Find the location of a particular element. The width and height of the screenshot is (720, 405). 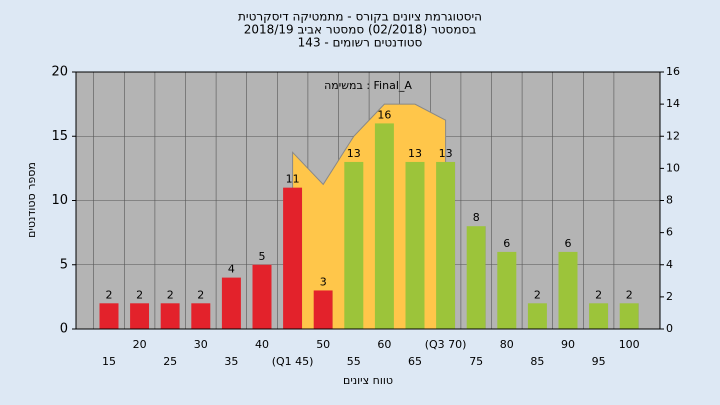

value-label: 4 is located at coordinates (231, 269).